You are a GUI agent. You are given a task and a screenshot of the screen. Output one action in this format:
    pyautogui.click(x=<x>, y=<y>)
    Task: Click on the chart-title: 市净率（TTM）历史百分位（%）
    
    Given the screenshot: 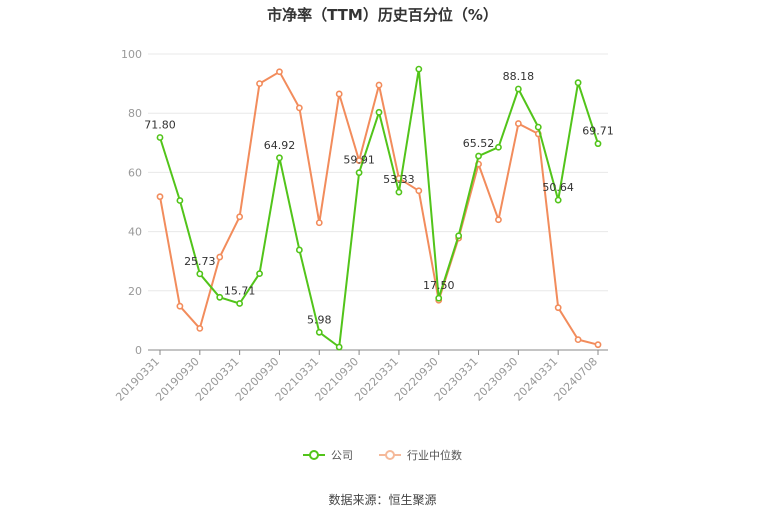 What is the action you would take?
    pyautogui.click(x=382, y=15)
    